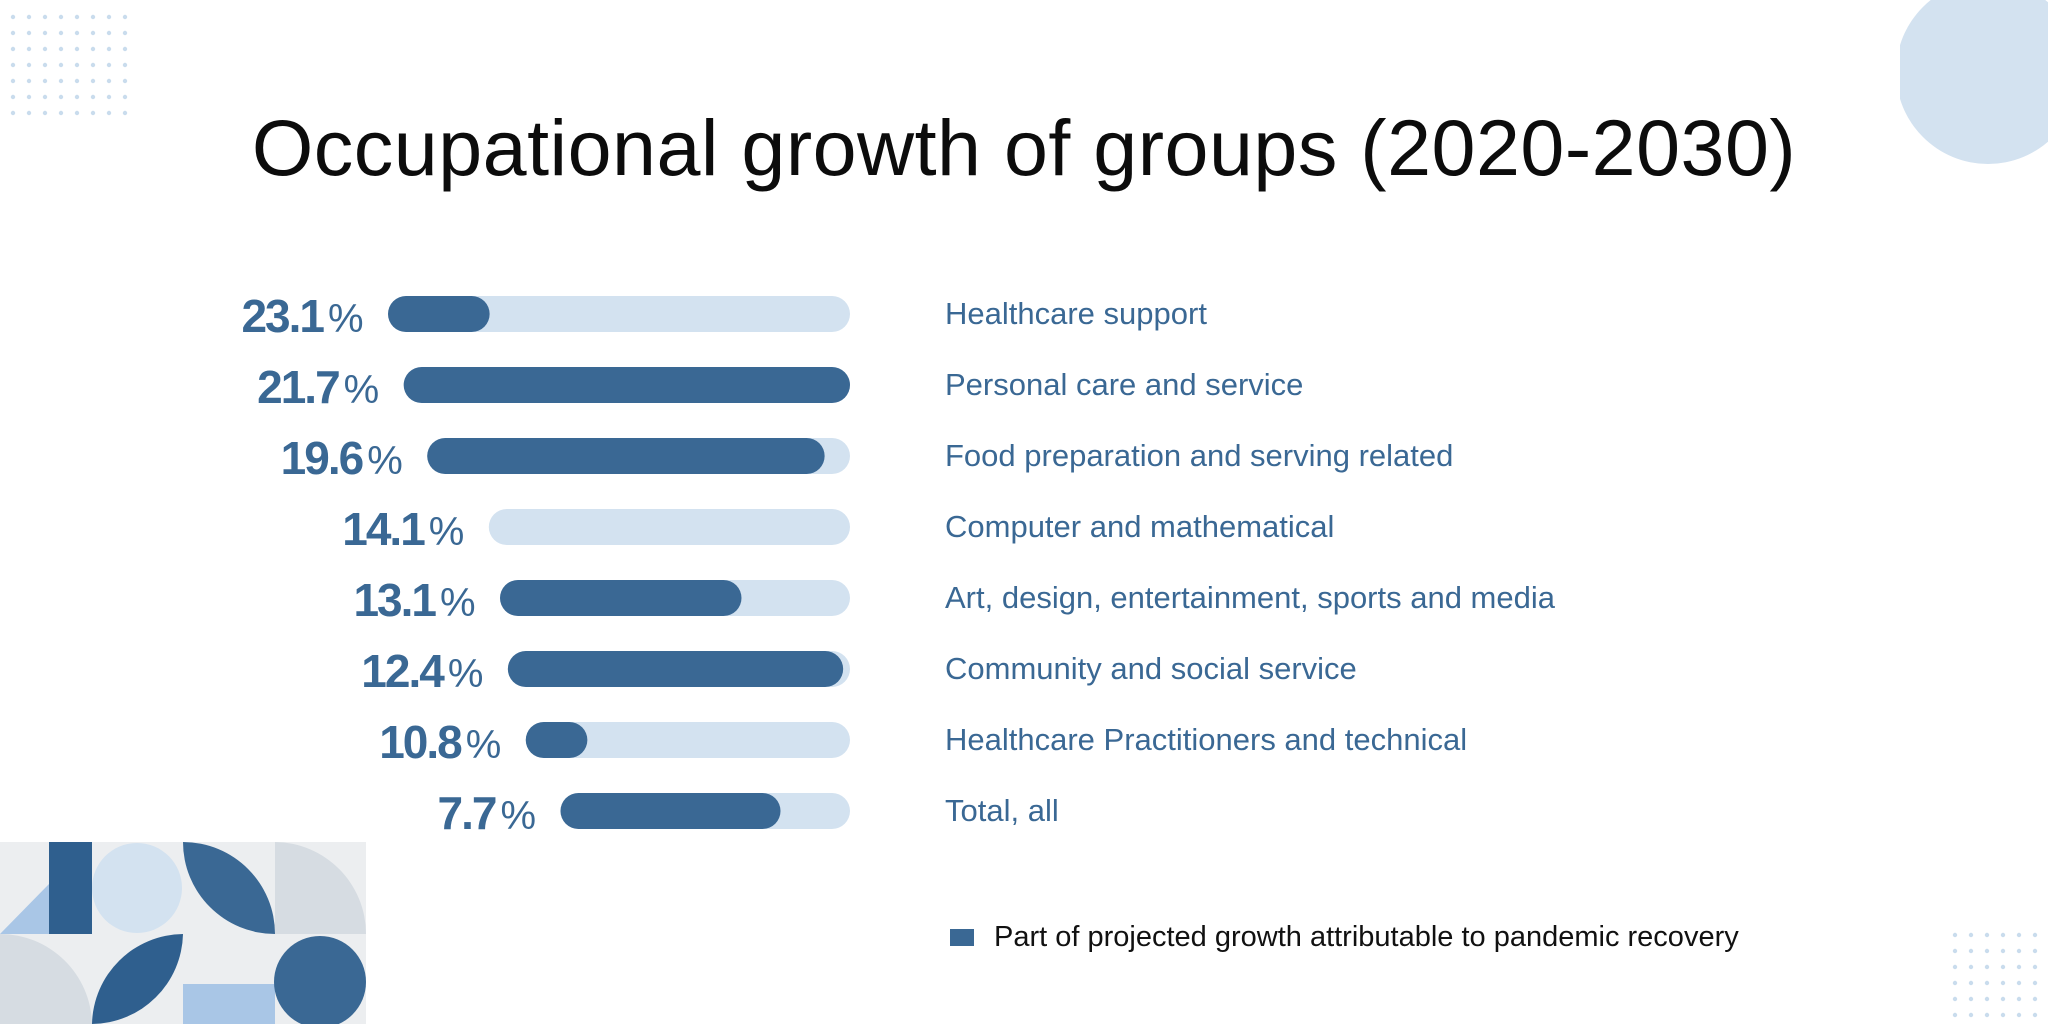 This screenshot has height=1024, width=2048. I want to click on value-label: 19.6, so click(322, 458).